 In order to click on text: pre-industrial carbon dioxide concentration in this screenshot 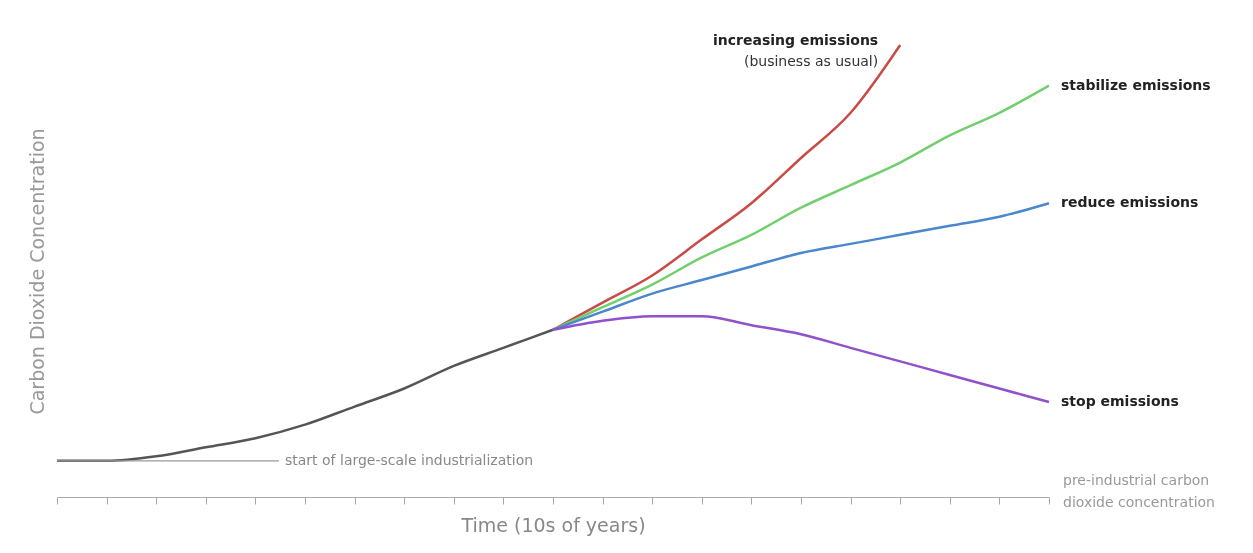, I will do `click(1139, 491)`.